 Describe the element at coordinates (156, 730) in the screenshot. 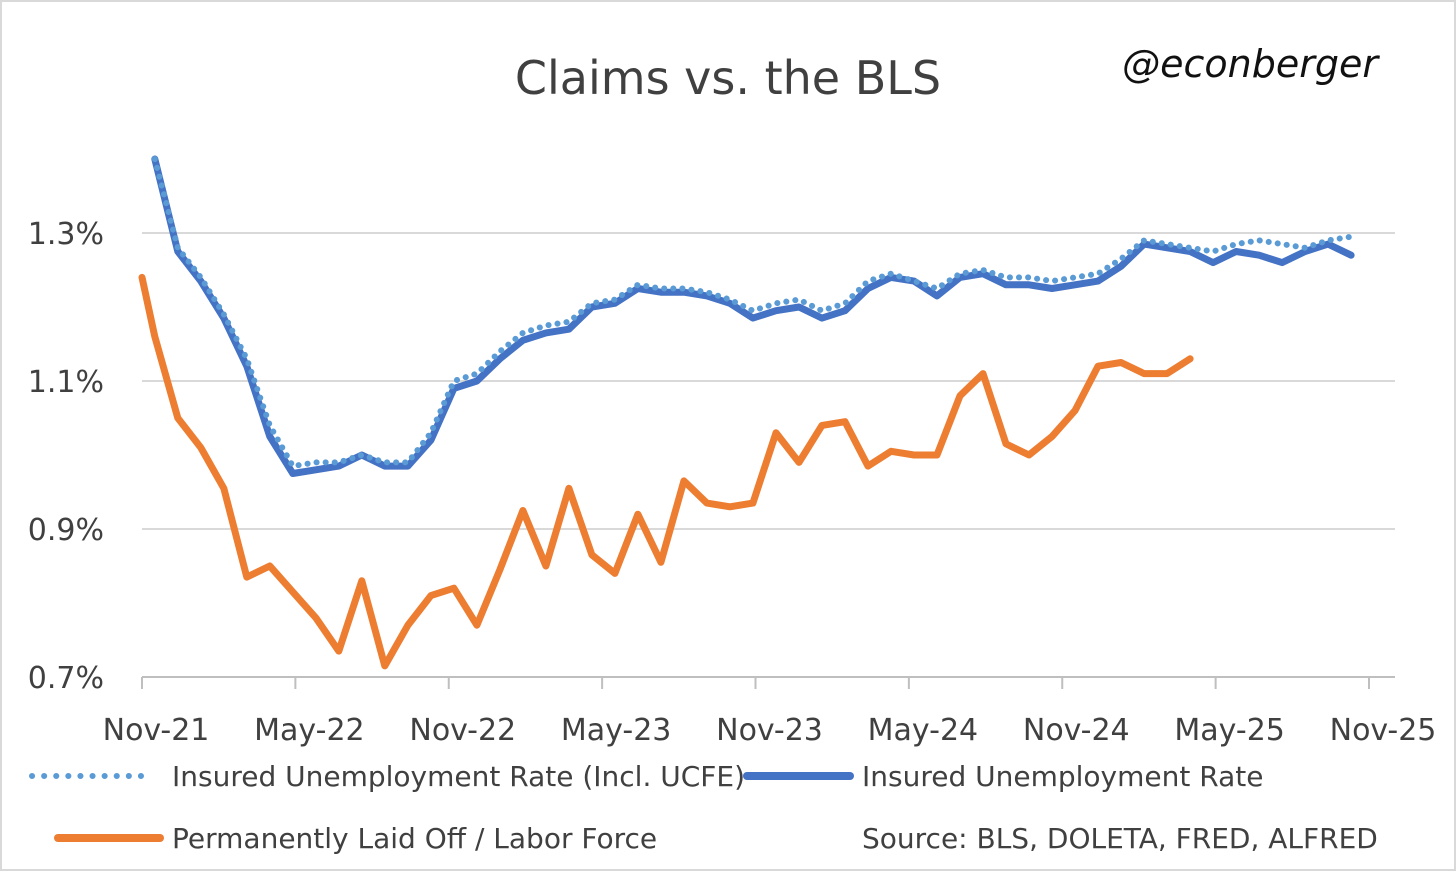

I see `x-tick-label: Nov-21` at that location.